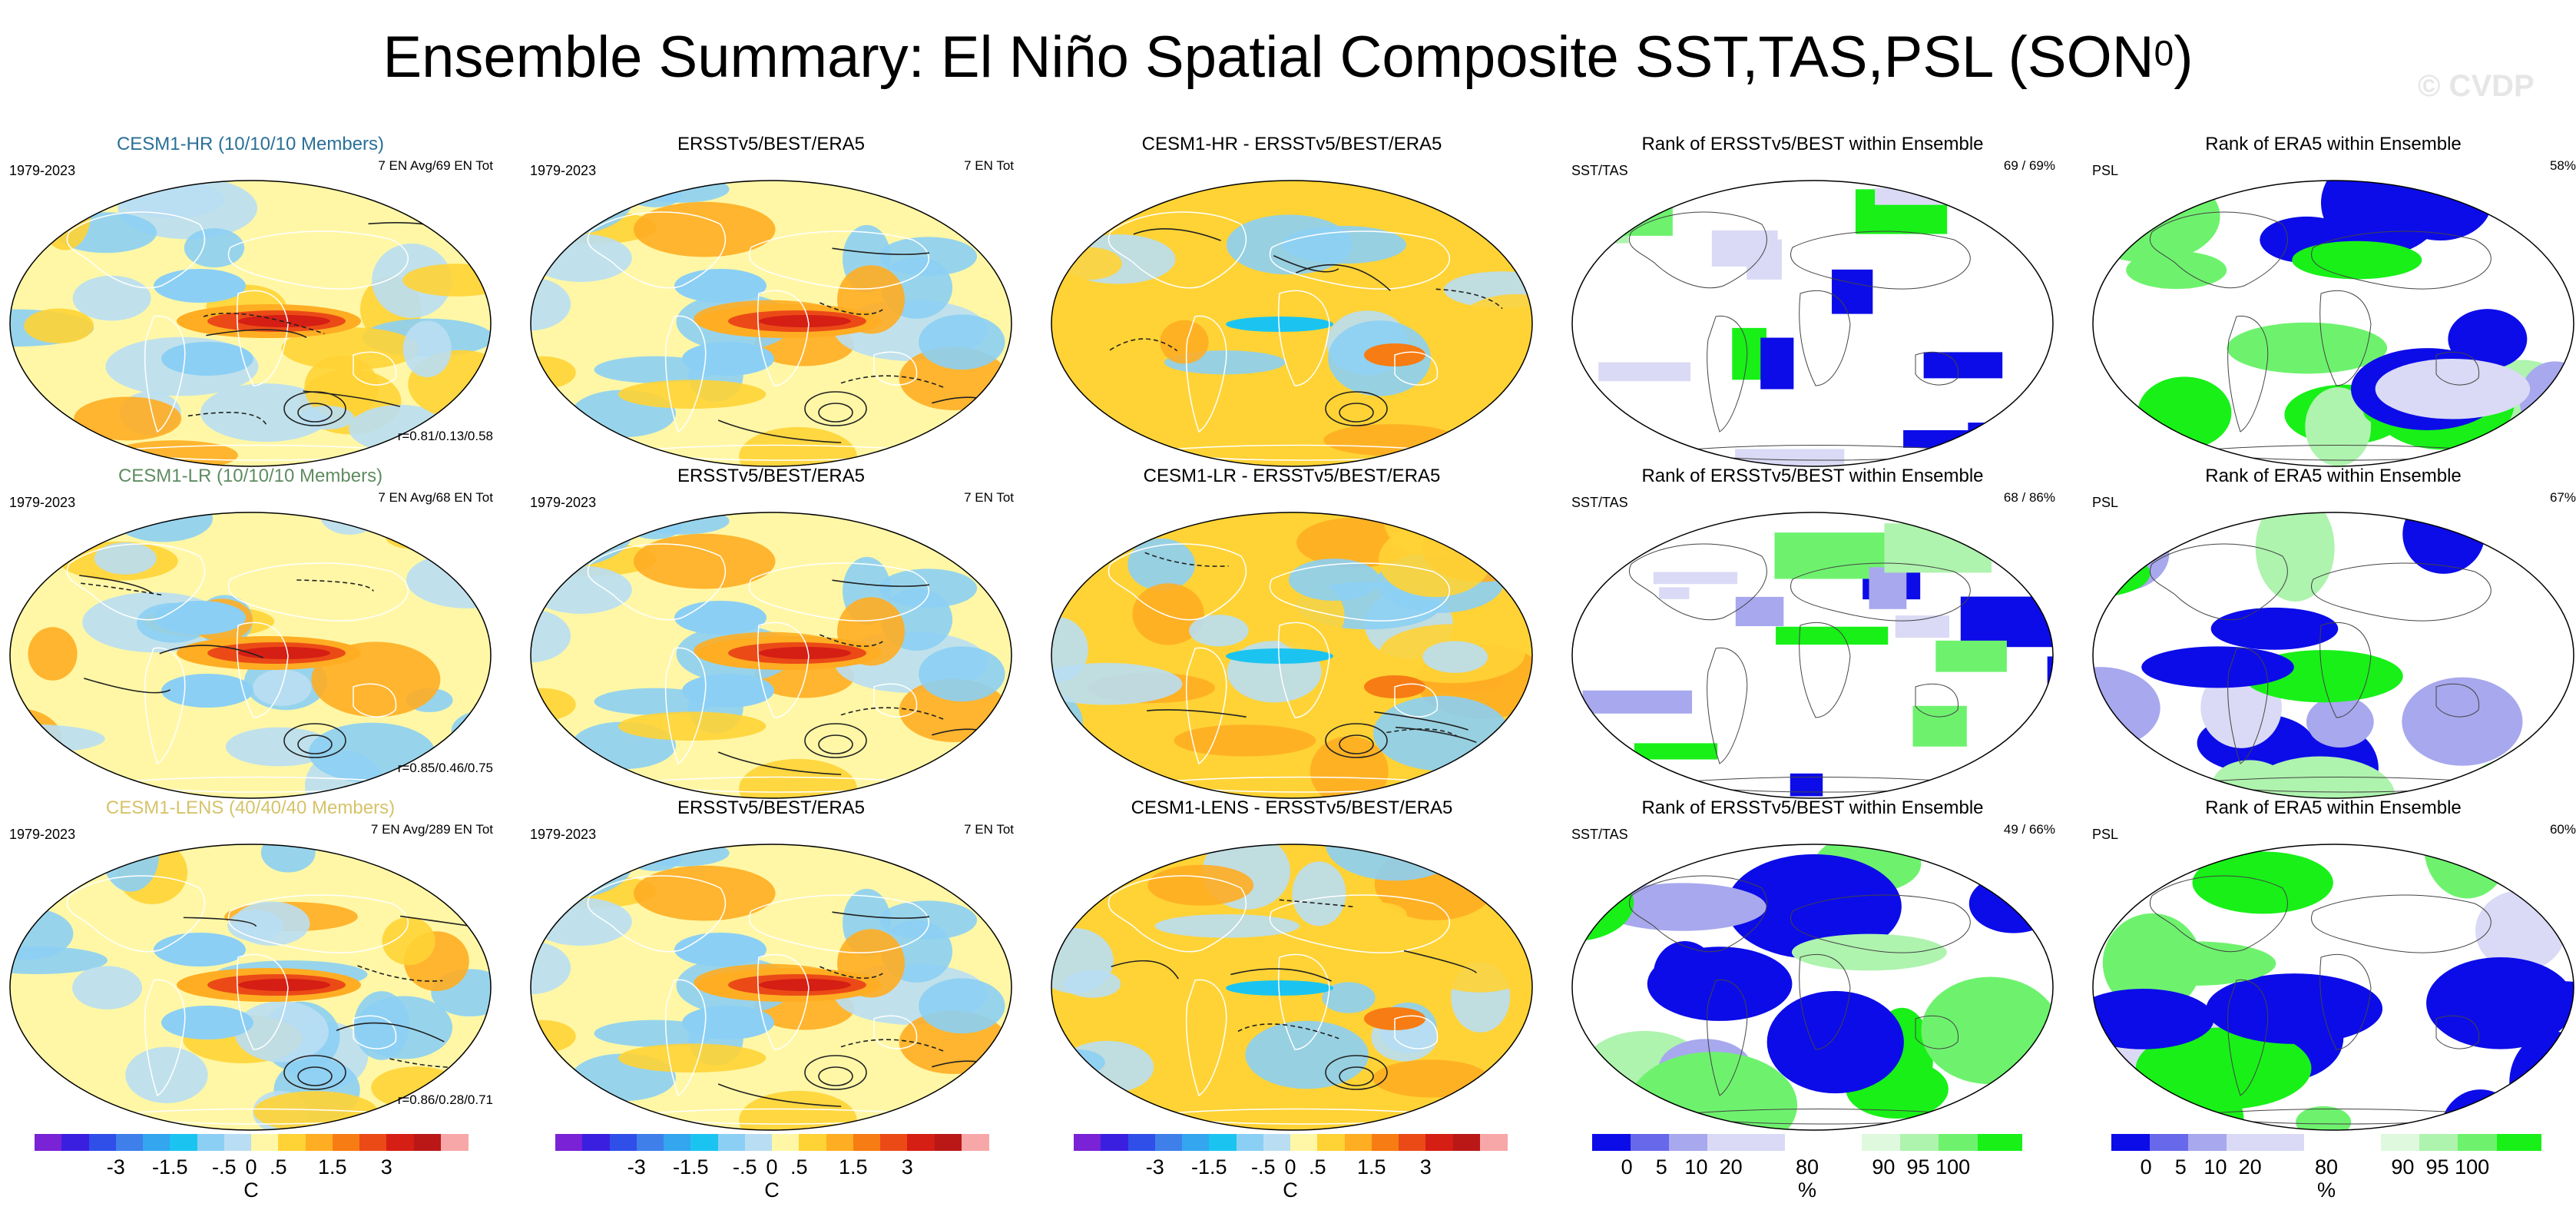 This screenshot has height=1220, width=2576. Describe the element at coordinates (2326, 1190) in the screenshot. I see `colorbar-unit-label: %` at that location.